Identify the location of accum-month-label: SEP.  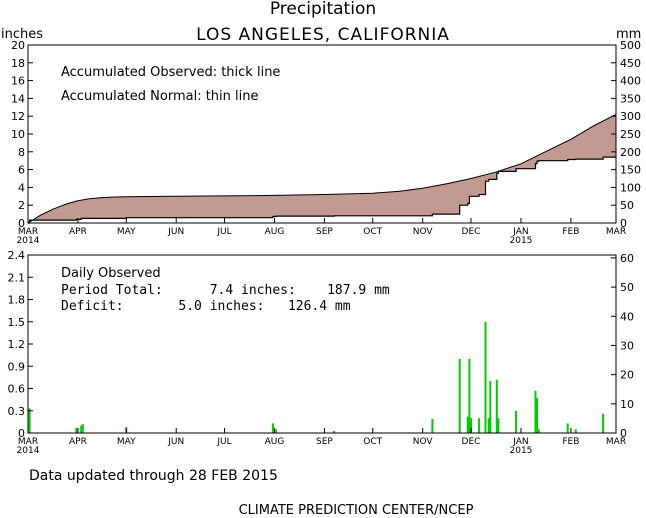
(324, 232).